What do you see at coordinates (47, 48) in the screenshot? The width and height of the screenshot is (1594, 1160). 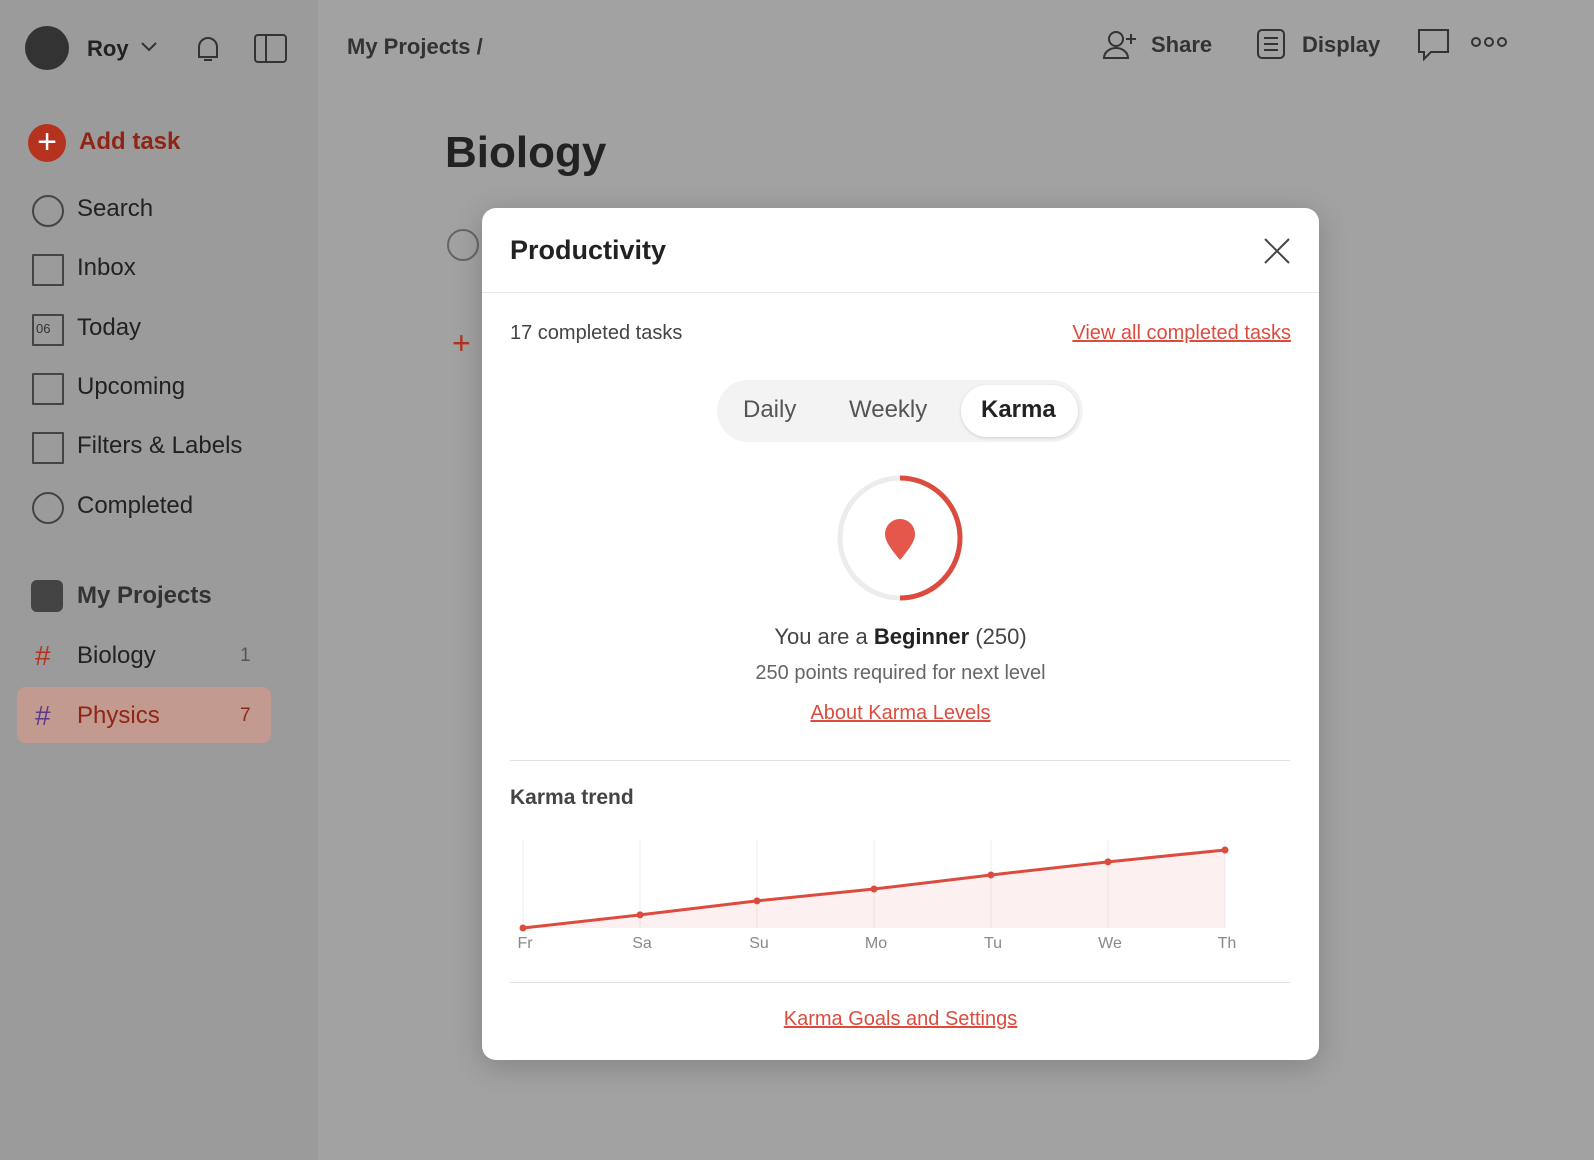 I see `avatar` at bounding box center [47, 48].